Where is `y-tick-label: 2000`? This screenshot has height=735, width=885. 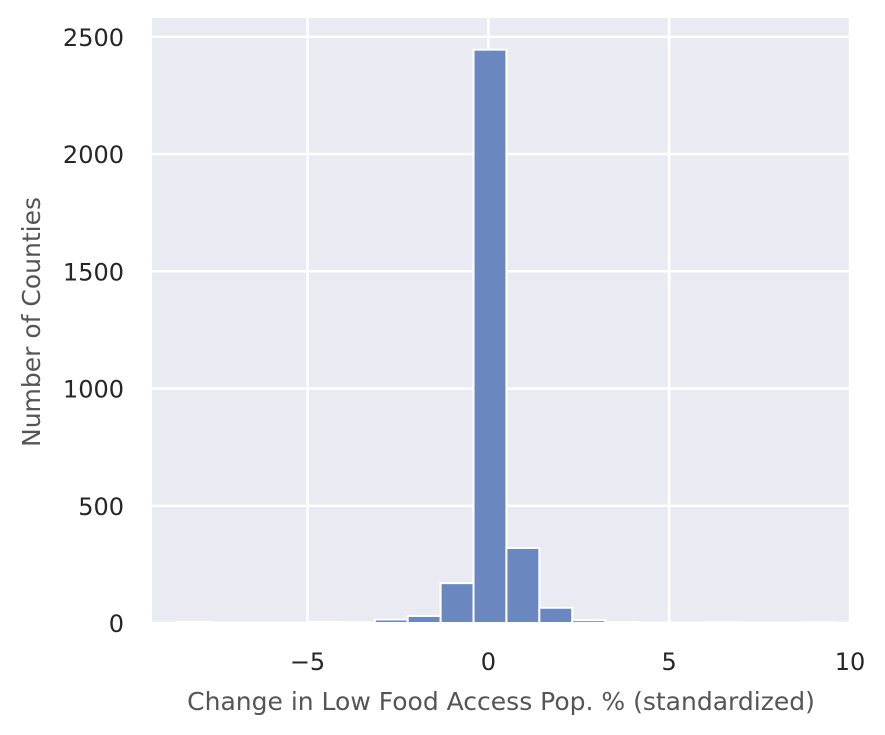
y-tick-label: 2000 is located at coordinates (93, 155).